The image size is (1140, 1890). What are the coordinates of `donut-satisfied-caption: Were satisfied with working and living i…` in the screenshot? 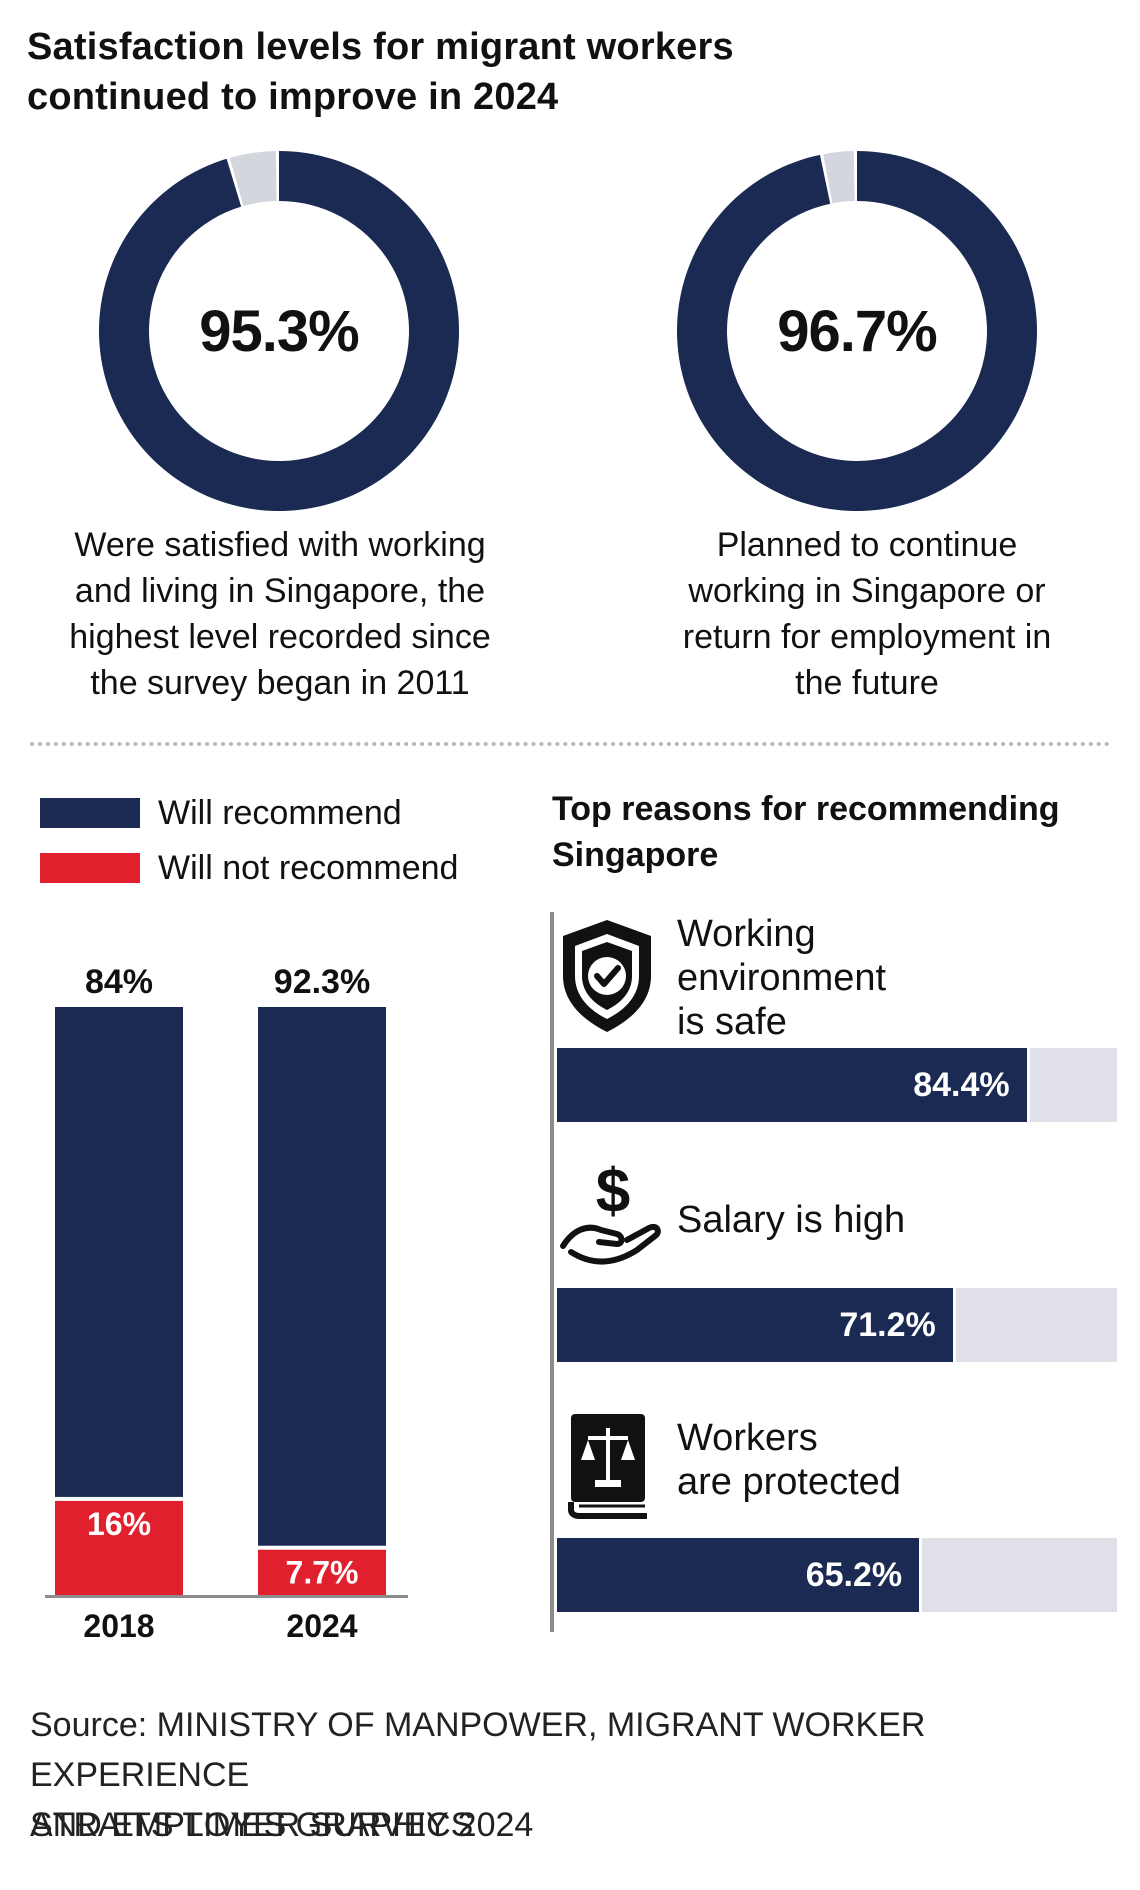 It's located at (280, 614).